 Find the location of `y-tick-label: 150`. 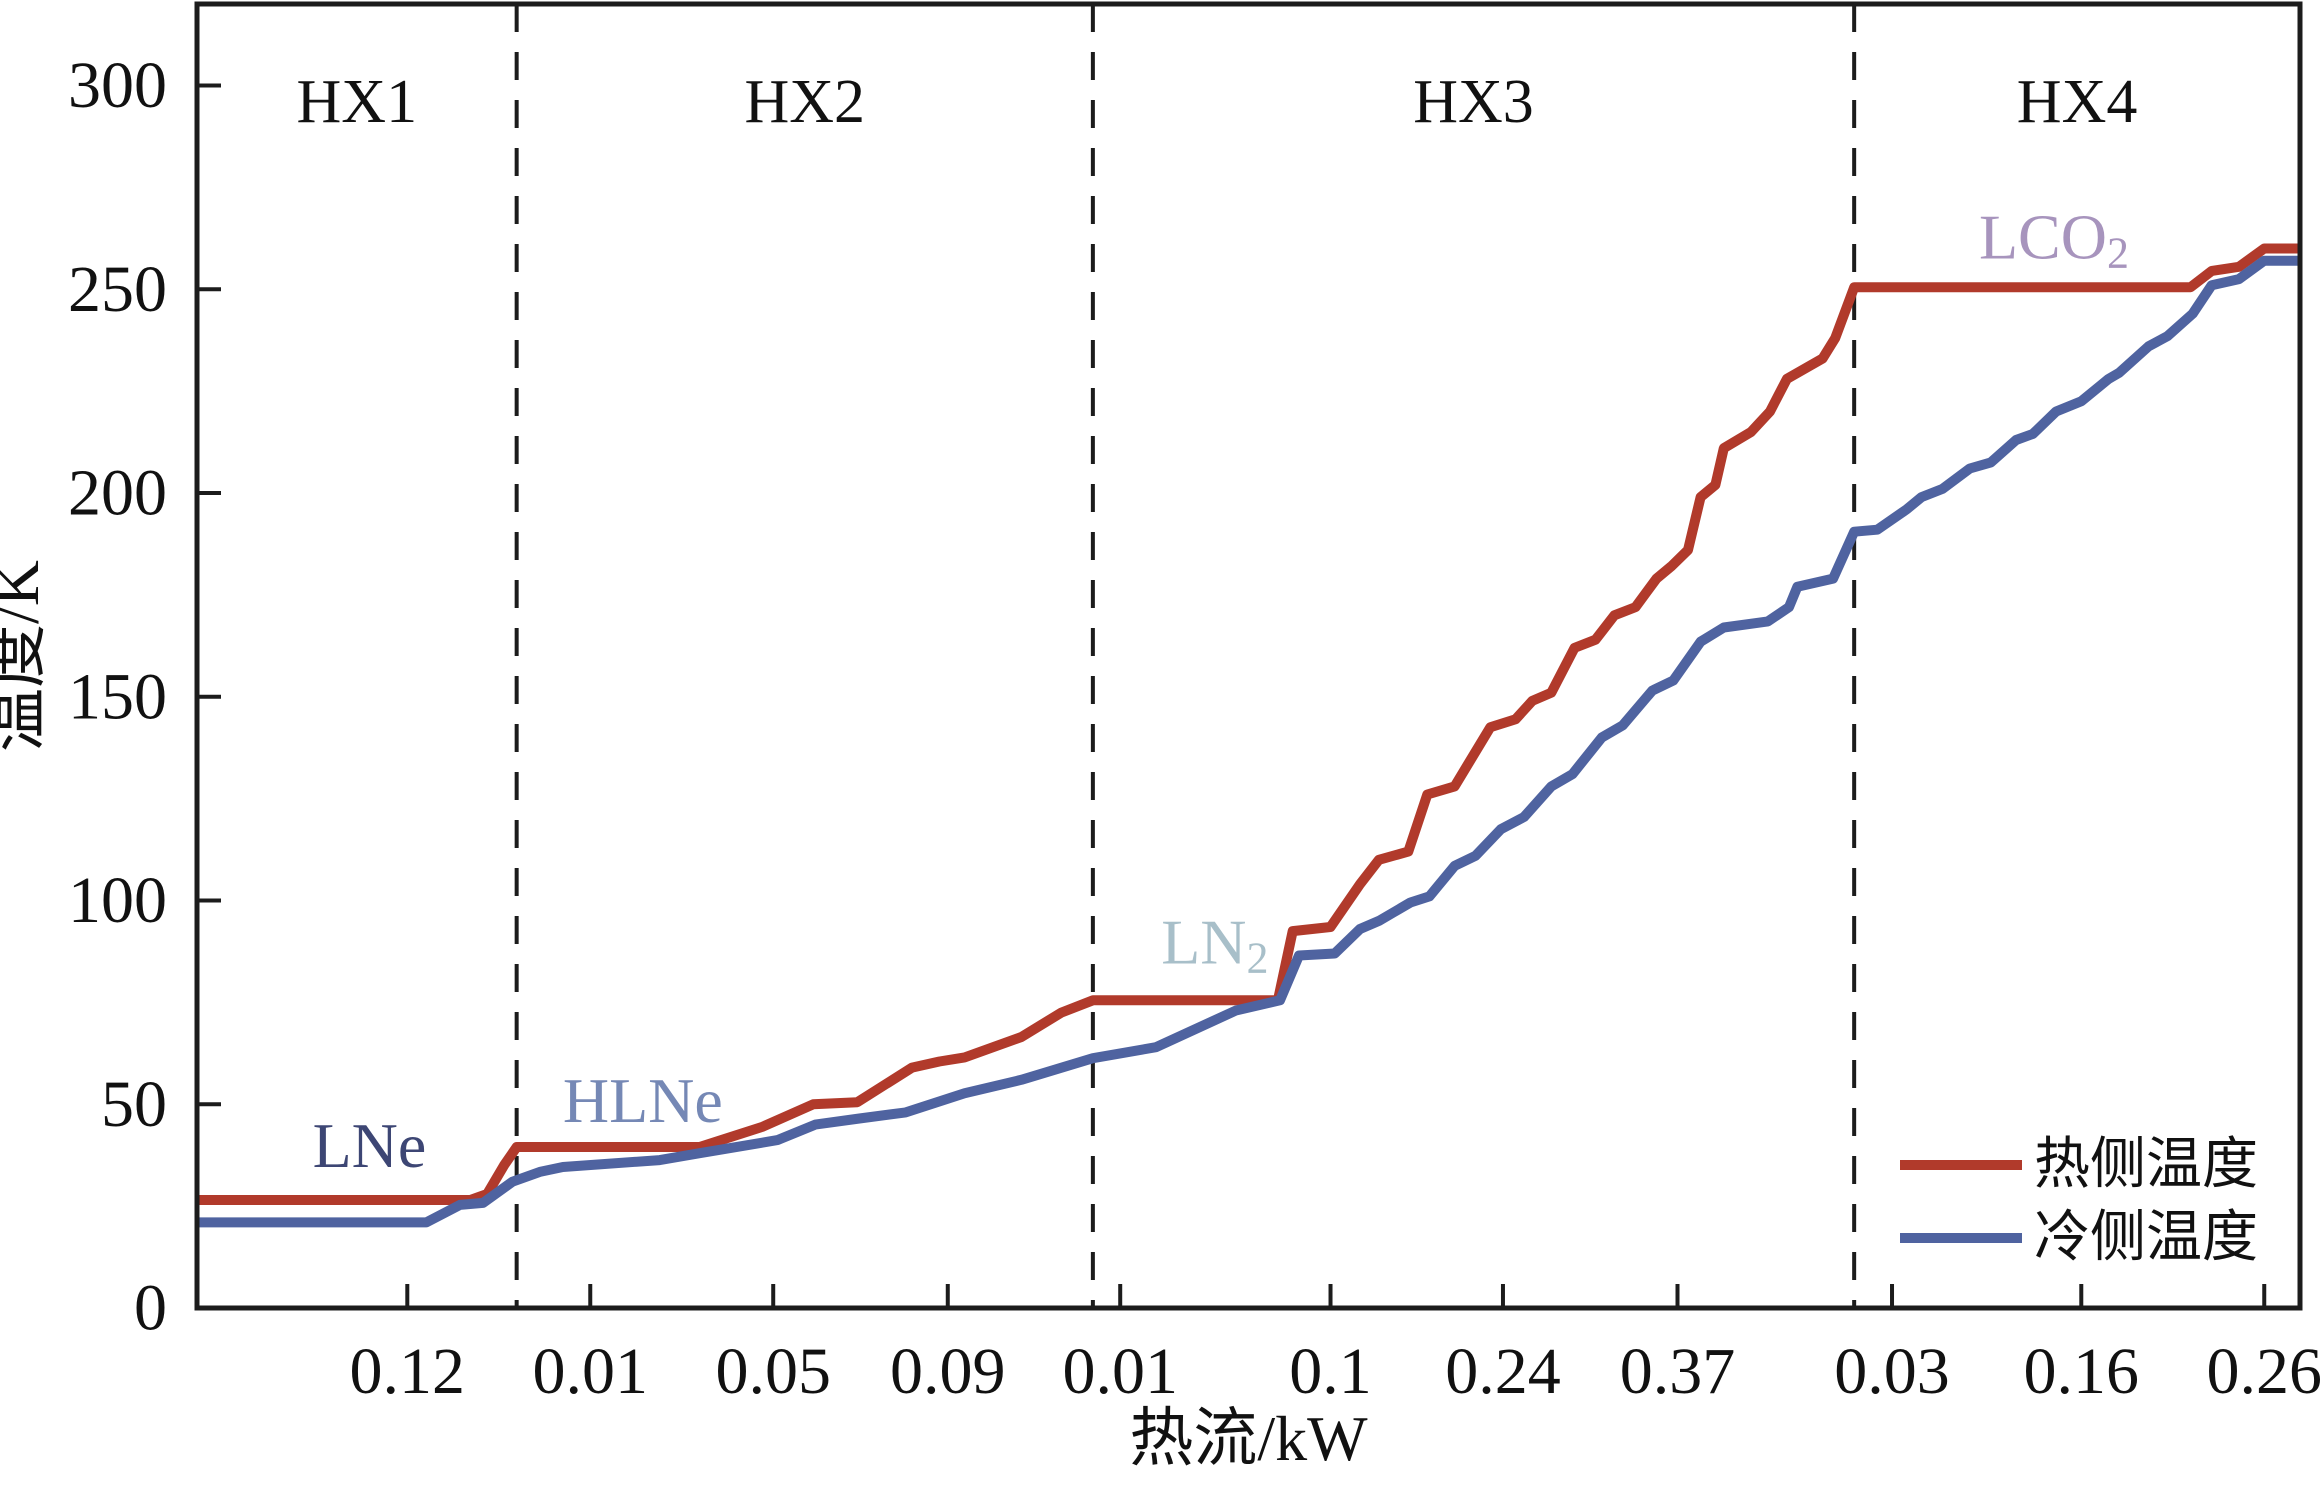

y-tick-label: 150 is located at coordinates (117, 696).